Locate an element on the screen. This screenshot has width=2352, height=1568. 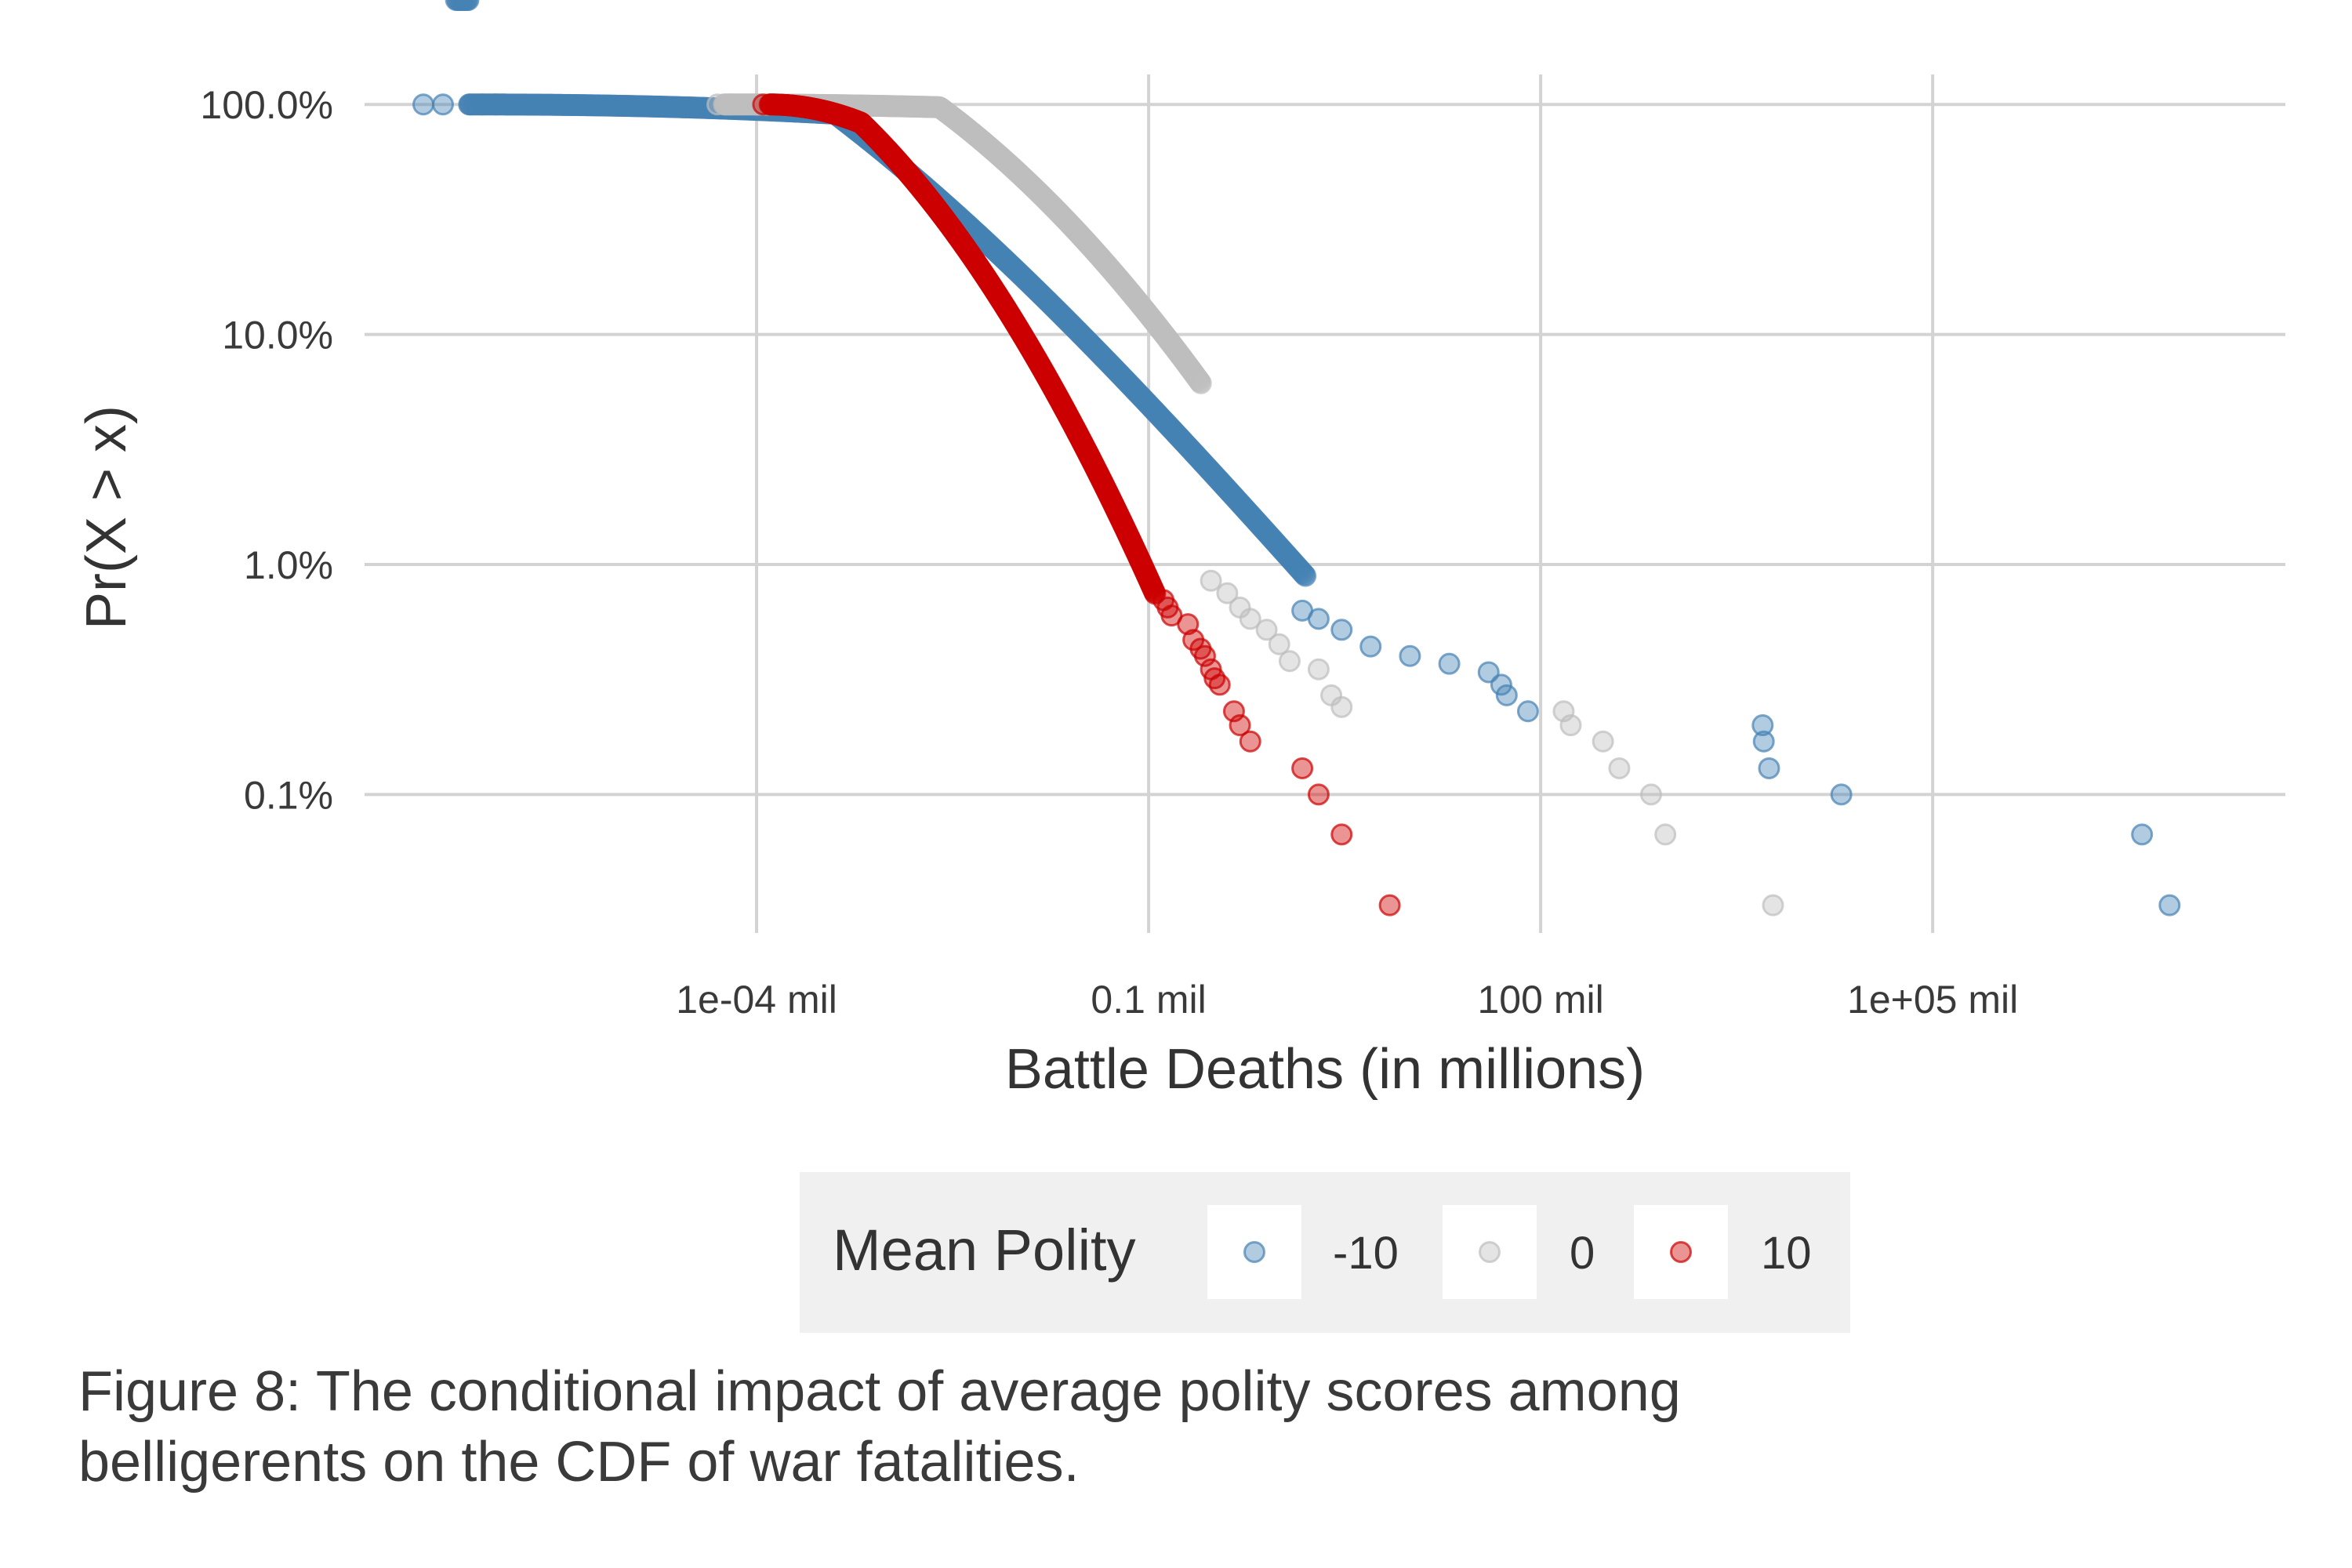
x-tick-label: 100 mil is located at coordinates (1541, 1000).